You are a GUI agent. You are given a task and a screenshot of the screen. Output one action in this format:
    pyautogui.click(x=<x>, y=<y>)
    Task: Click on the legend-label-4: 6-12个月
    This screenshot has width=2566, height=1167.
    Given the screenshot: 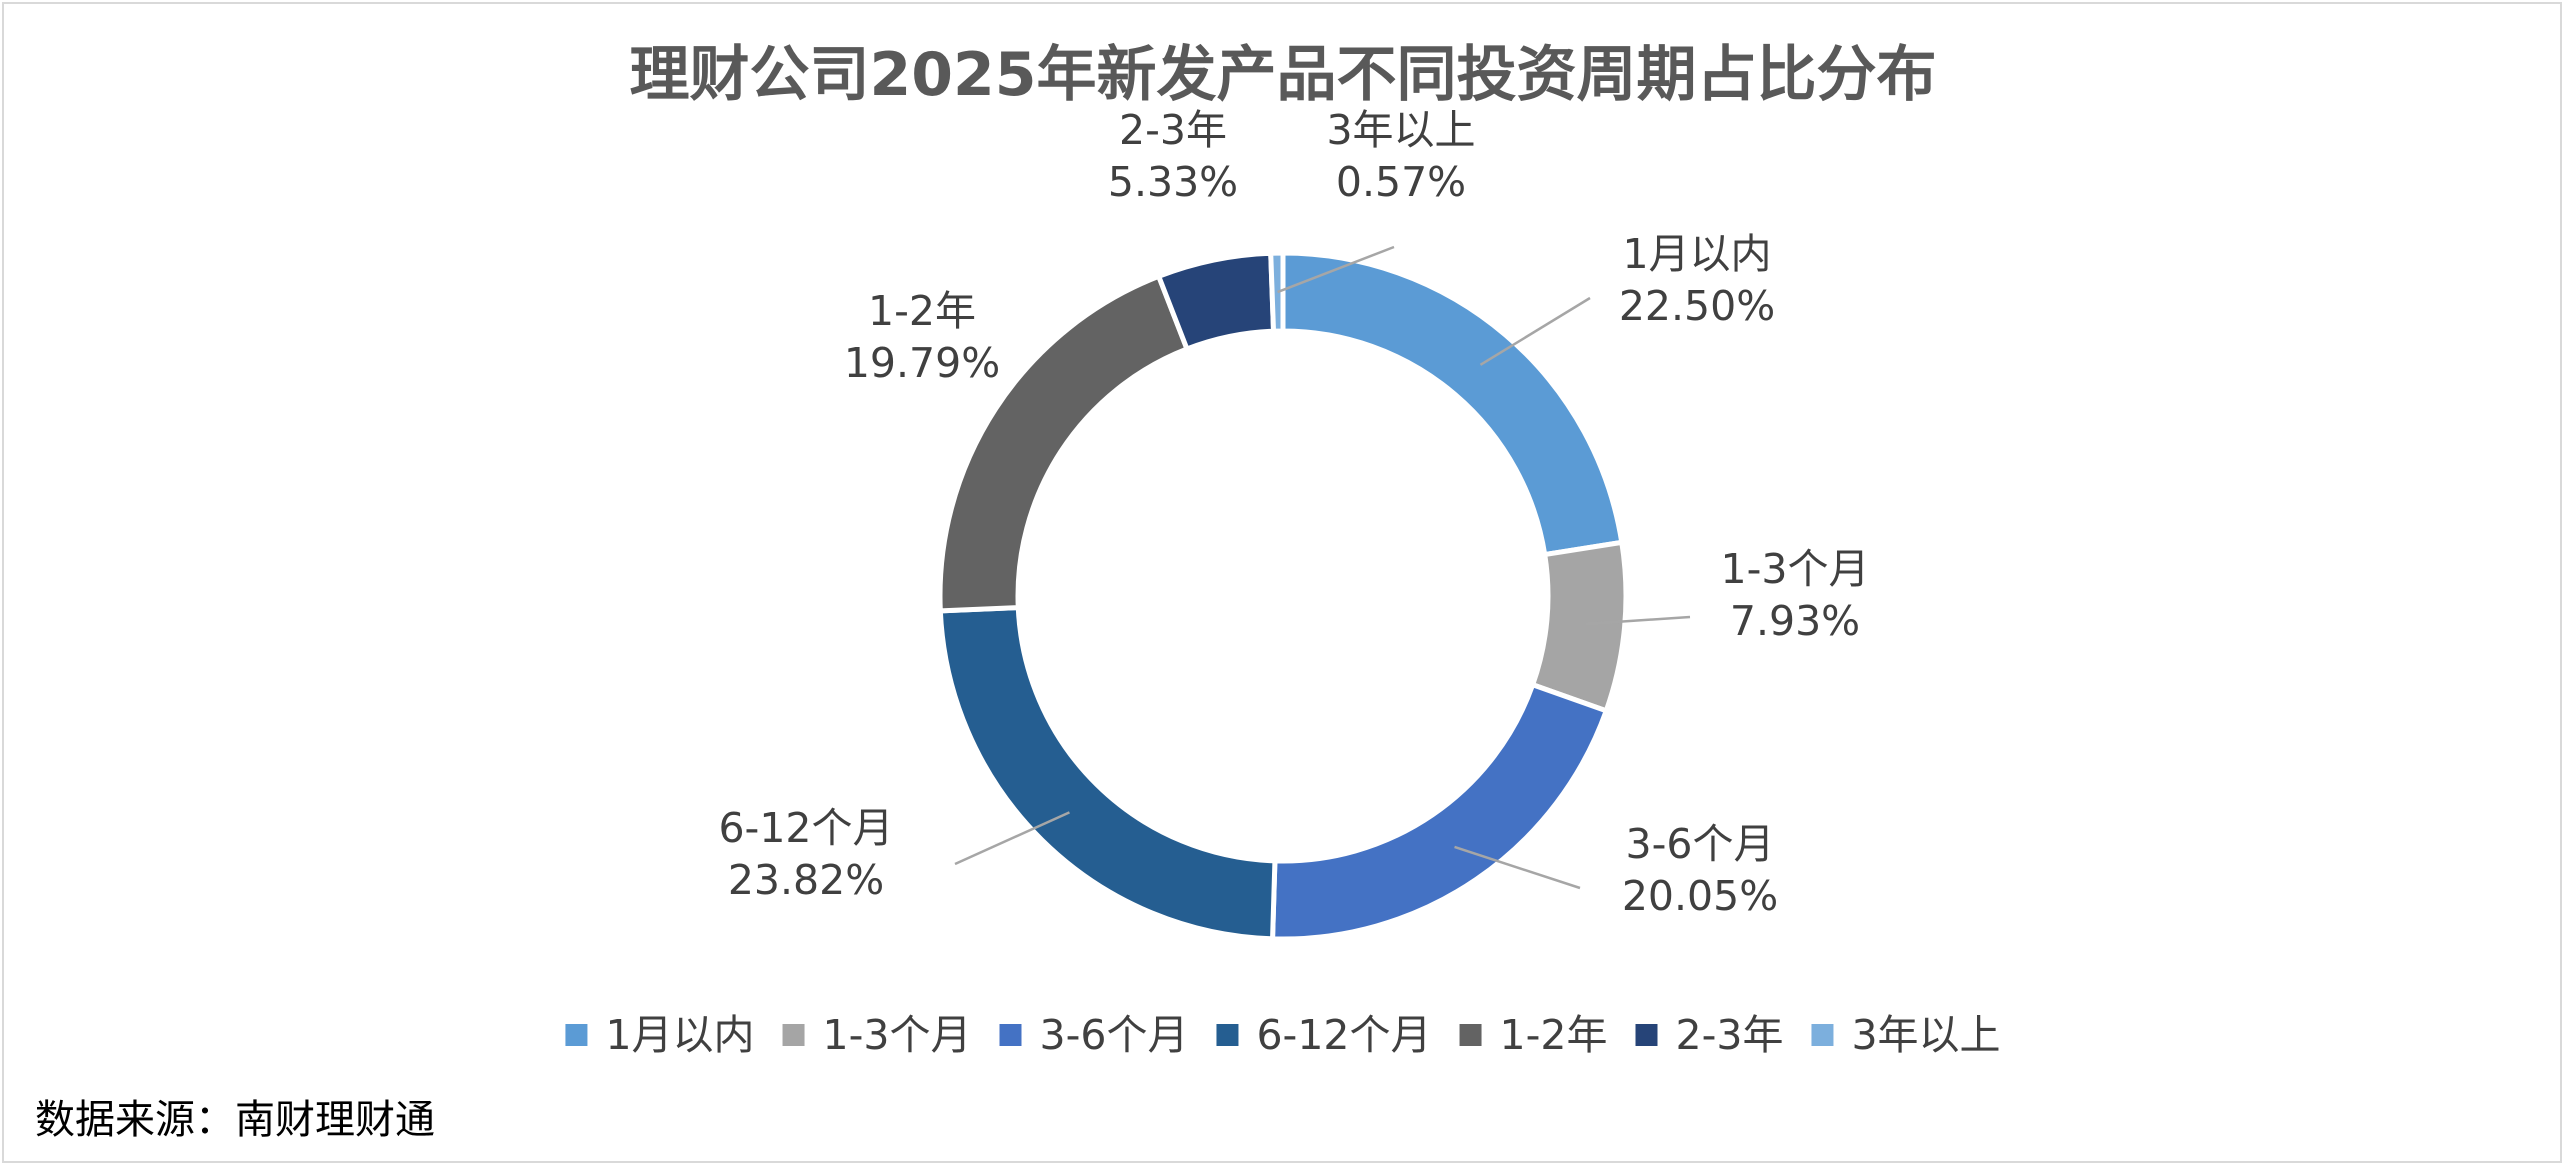 What is the action you would take?
    pyautogui.click(x=1343, y=1035)
    